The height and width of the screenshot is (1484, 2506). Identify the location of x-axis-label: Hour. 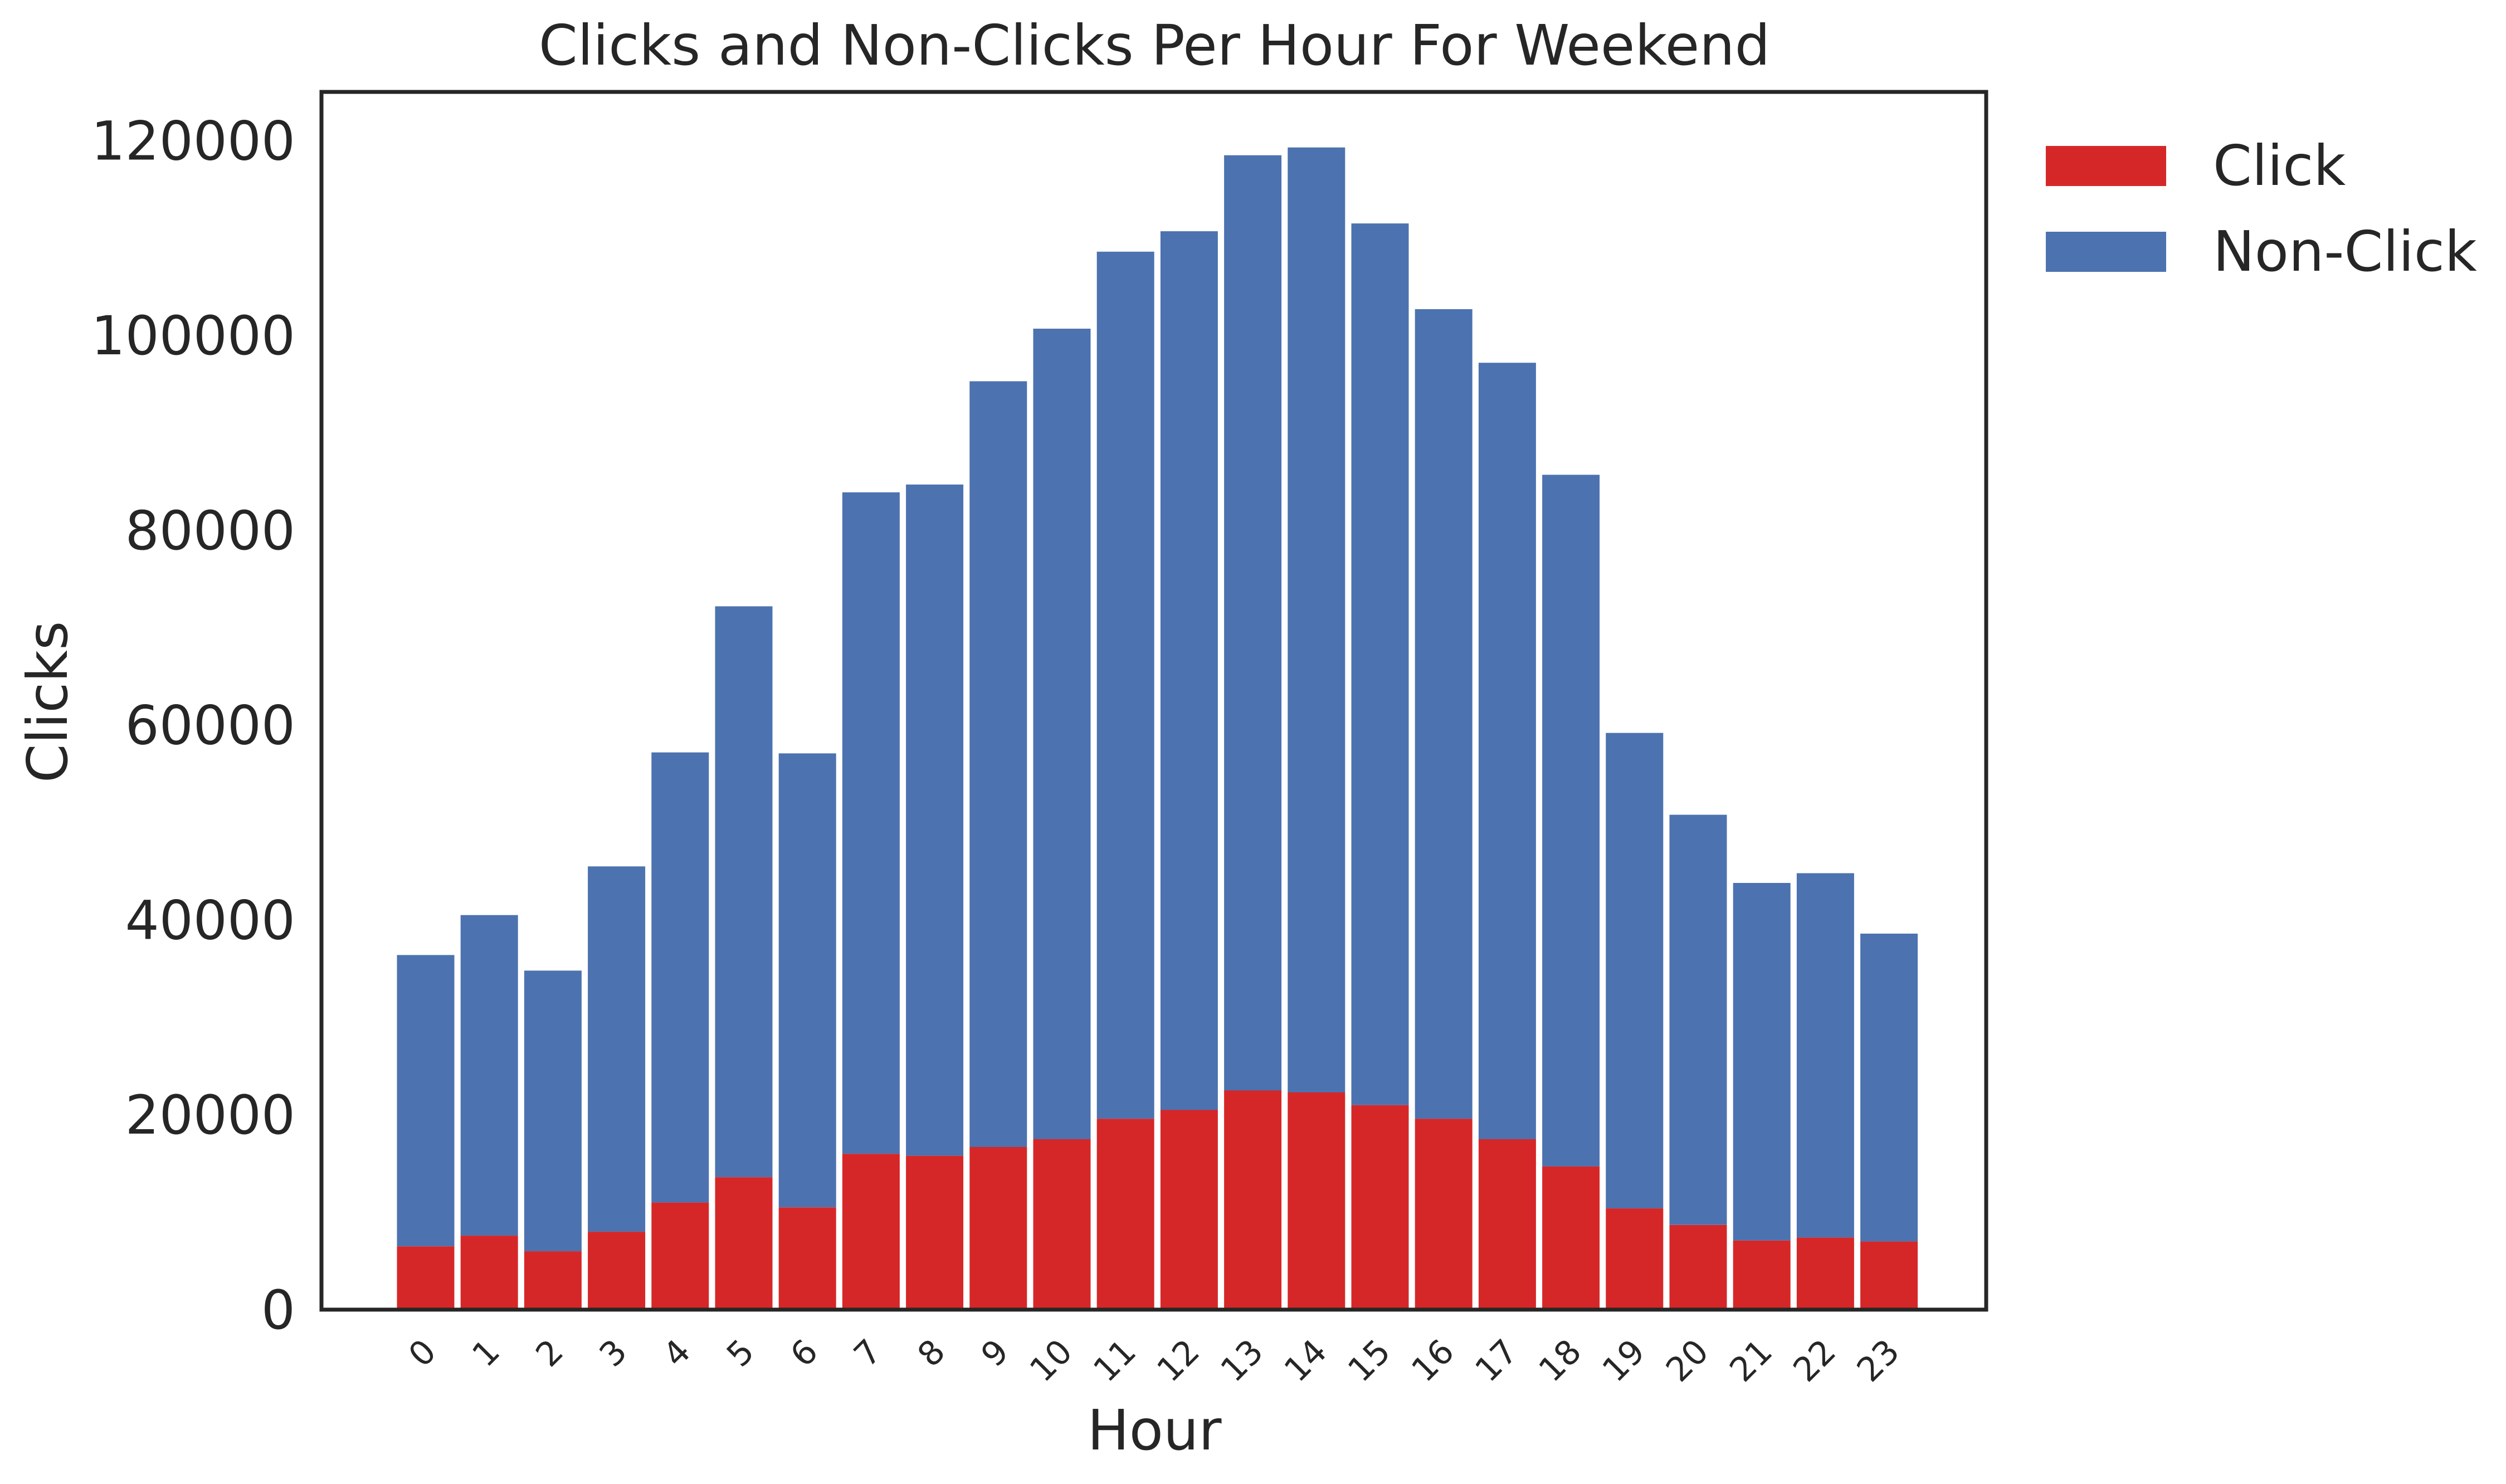
(1155, 1430).